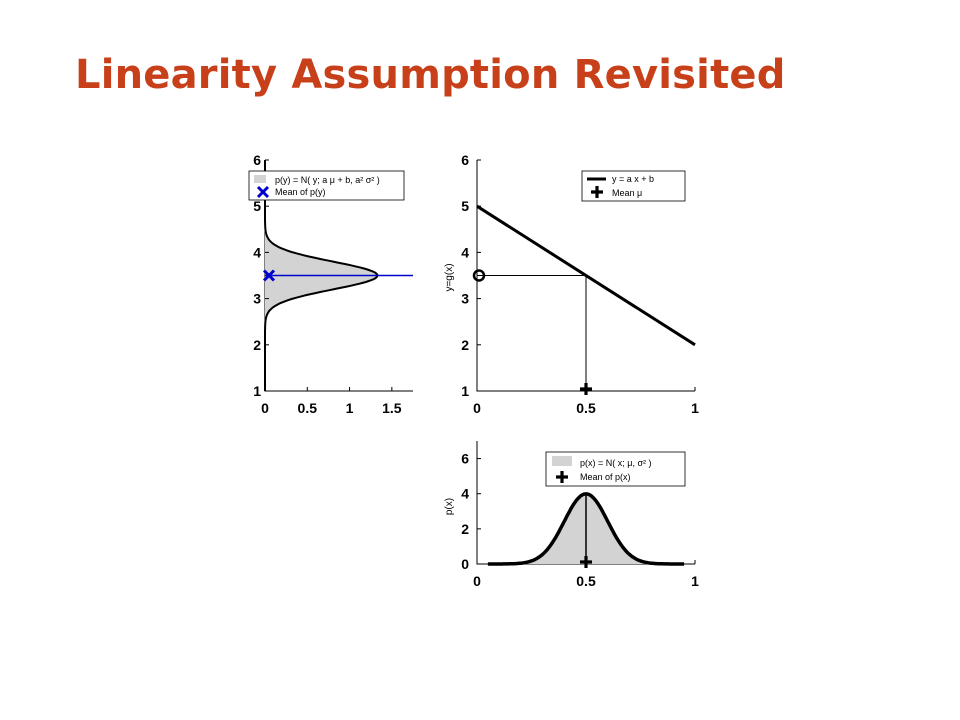 The image size is (960, 720). I want to click on px-ytick-label: 0, so click(465, 564).